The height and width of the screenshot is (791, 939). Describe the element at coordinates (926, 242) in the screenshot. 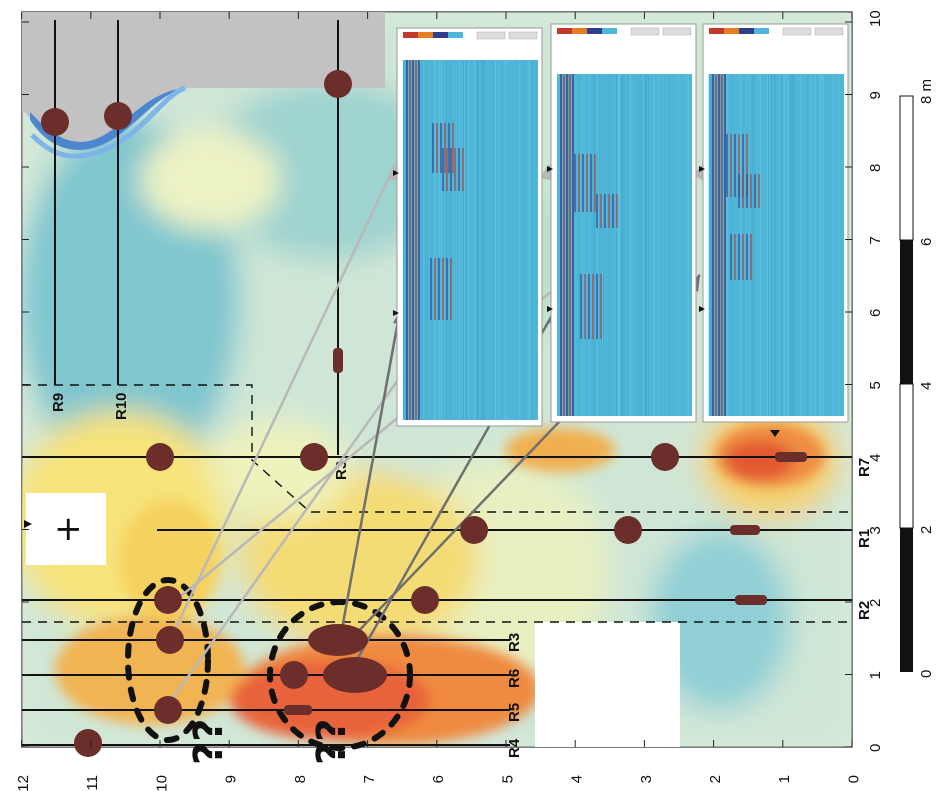

I see `scale-label-6: 6` at that location.